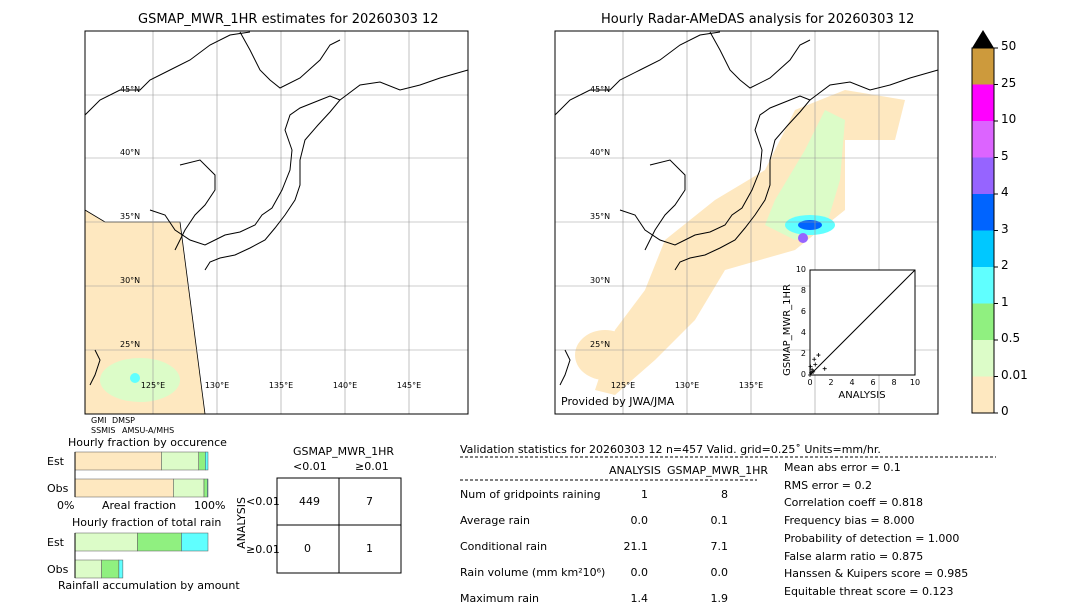 The height and width of the screenshot is (612, 1080). Describe the element at coordinates (639, 598) in the screenshot. I see `stats-analysis-value: 1.4` at that location.